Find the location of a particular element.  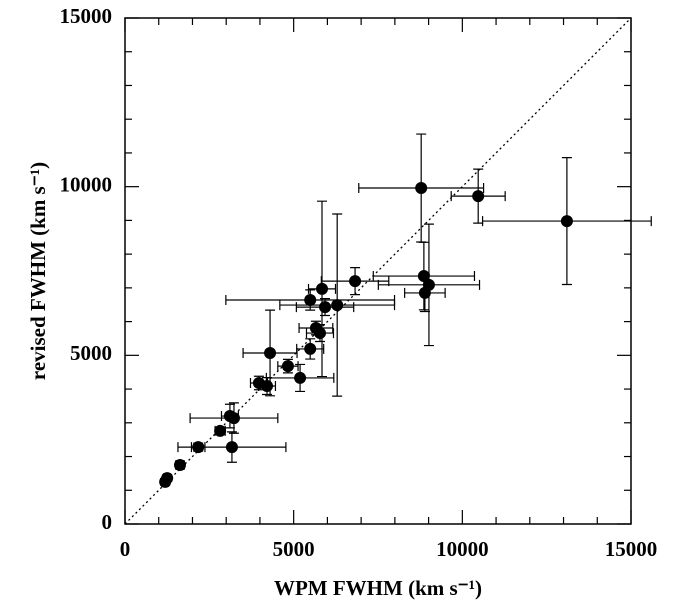

x-tick-label: 0 is located at coordinates (125, 549).